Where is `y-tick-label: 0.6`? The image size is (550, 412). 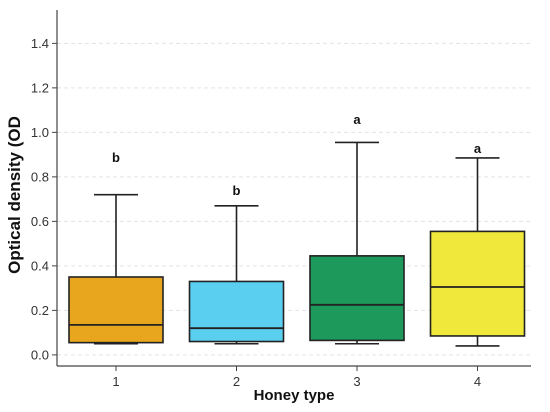
y-tick-label: 0.6 is located at coordinates (40, 221).